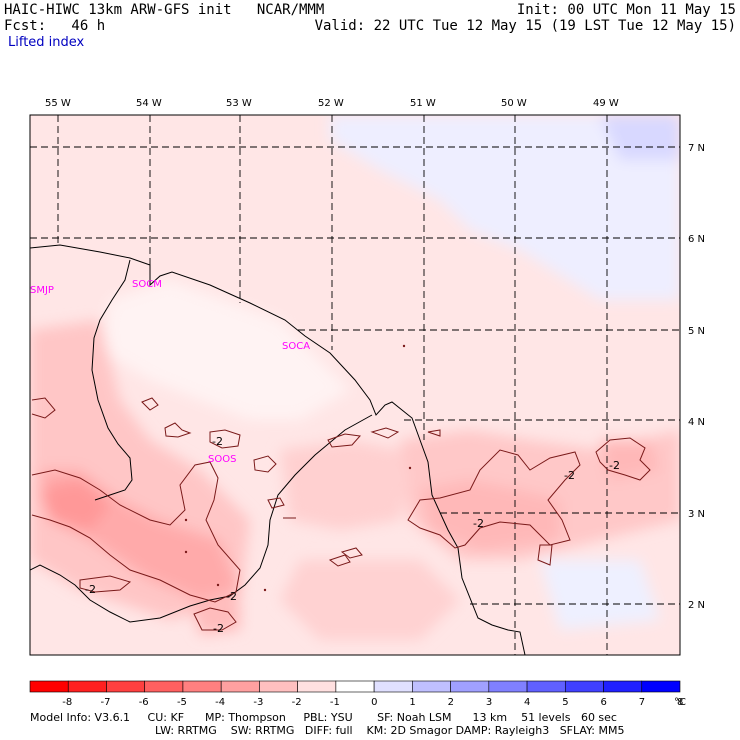 The height and width of the screenshot is (740, 740). I want to click on colorbar-ticks: -8 -7 -6 -5 -4 -3 -2 -1 0 1 2 3 4 5 6 7 8, so click(372, 702).